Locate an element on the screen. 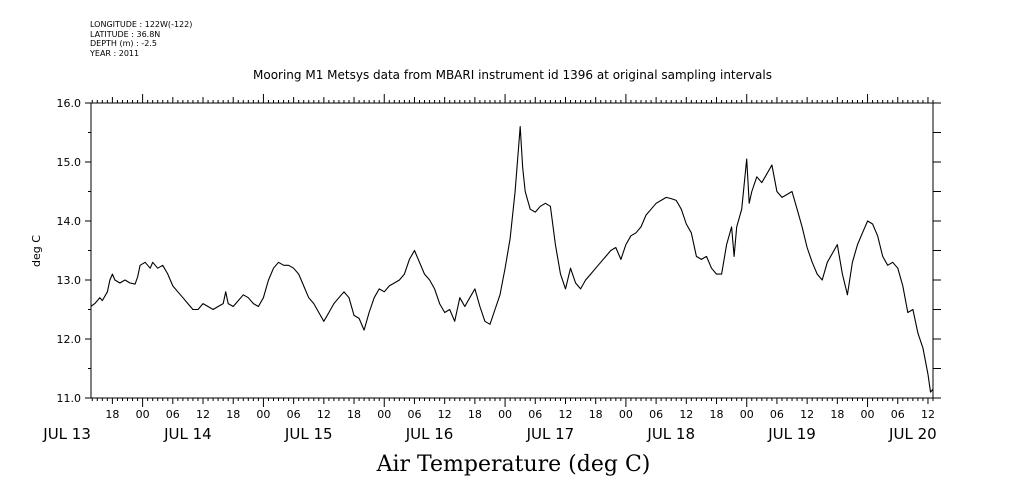 This screenshot has width=1009, height=504. x-axis-title: Air Temperature (deg C) is located at coordinates (513, 464).